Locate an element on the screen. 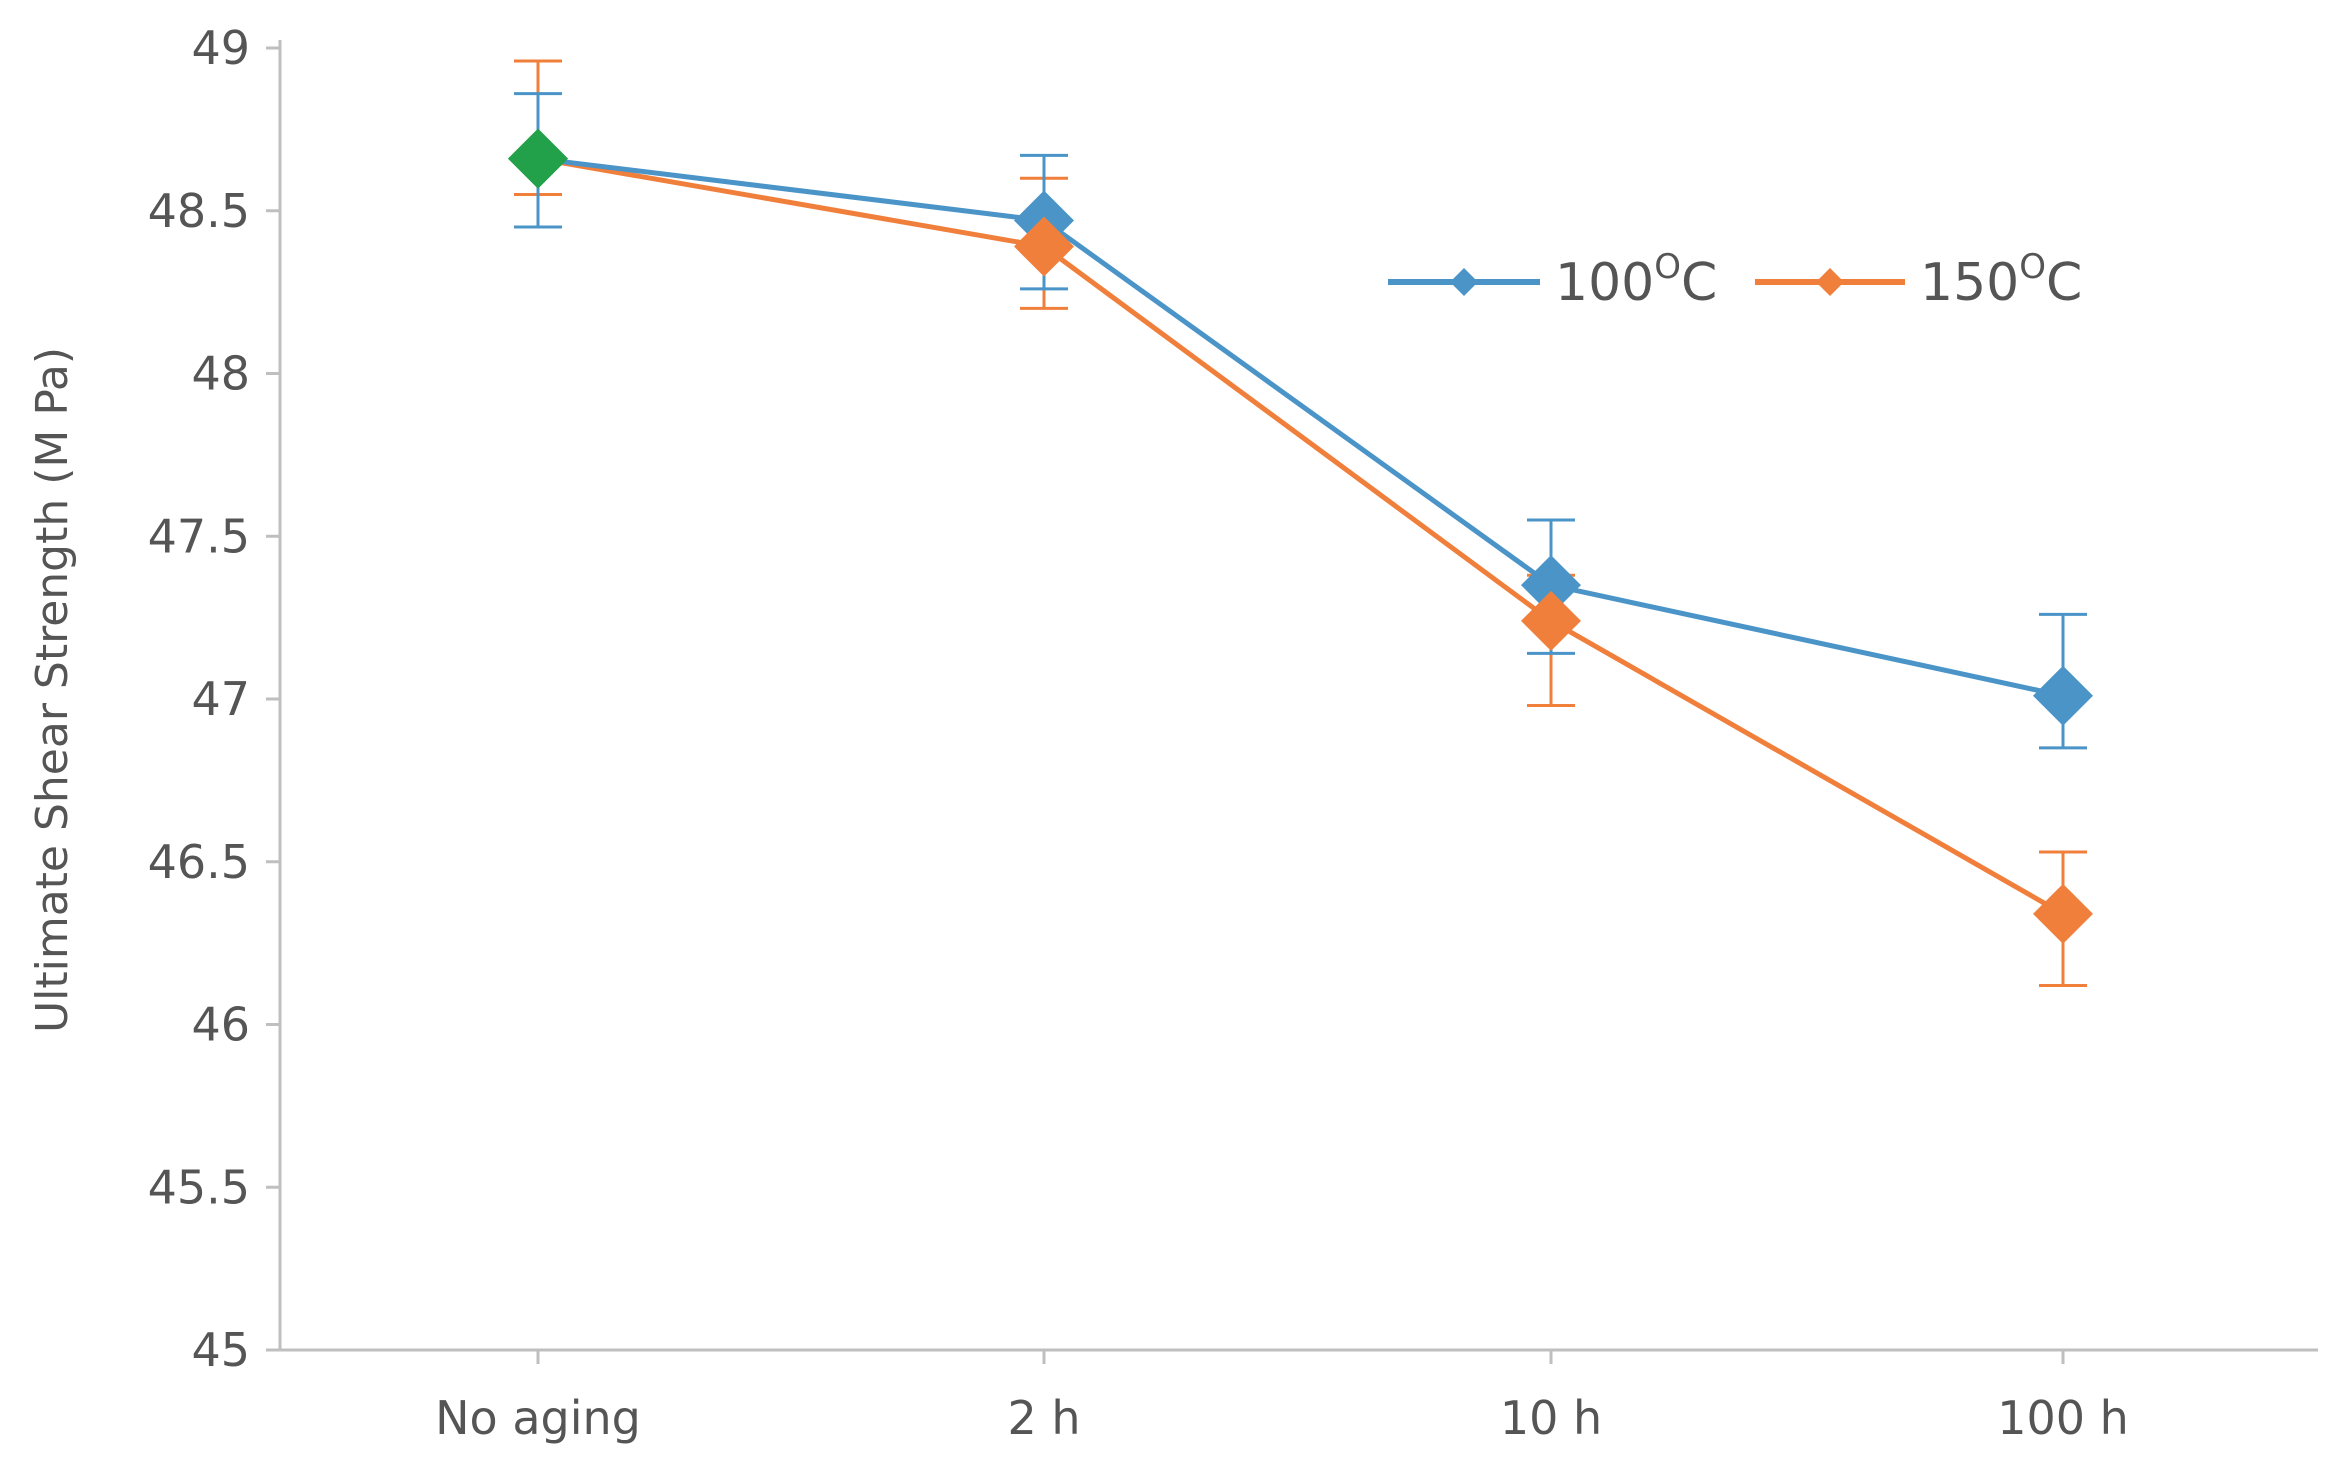  legend-label: 100OC is located at coordinates (1636, 280).